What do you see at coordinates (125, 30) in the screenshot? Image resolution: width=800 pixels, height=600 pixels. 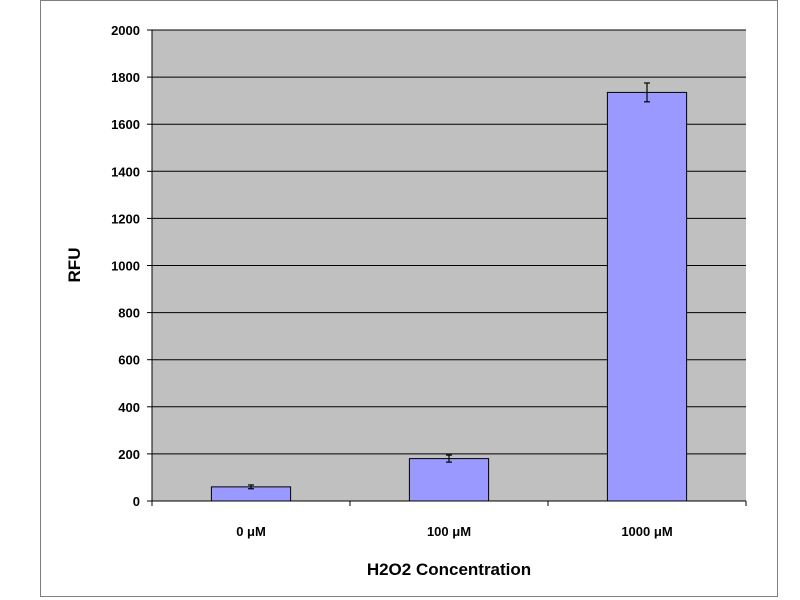 I see `y-tick-label: 2000` at bounding box center [125, 30].